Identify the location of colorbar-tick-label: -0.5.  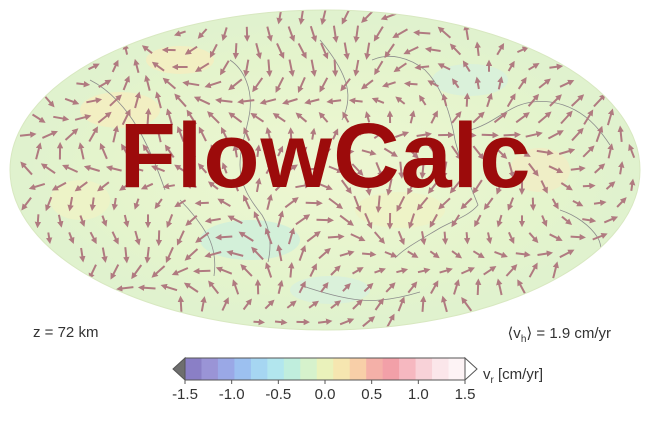
(278, 394).